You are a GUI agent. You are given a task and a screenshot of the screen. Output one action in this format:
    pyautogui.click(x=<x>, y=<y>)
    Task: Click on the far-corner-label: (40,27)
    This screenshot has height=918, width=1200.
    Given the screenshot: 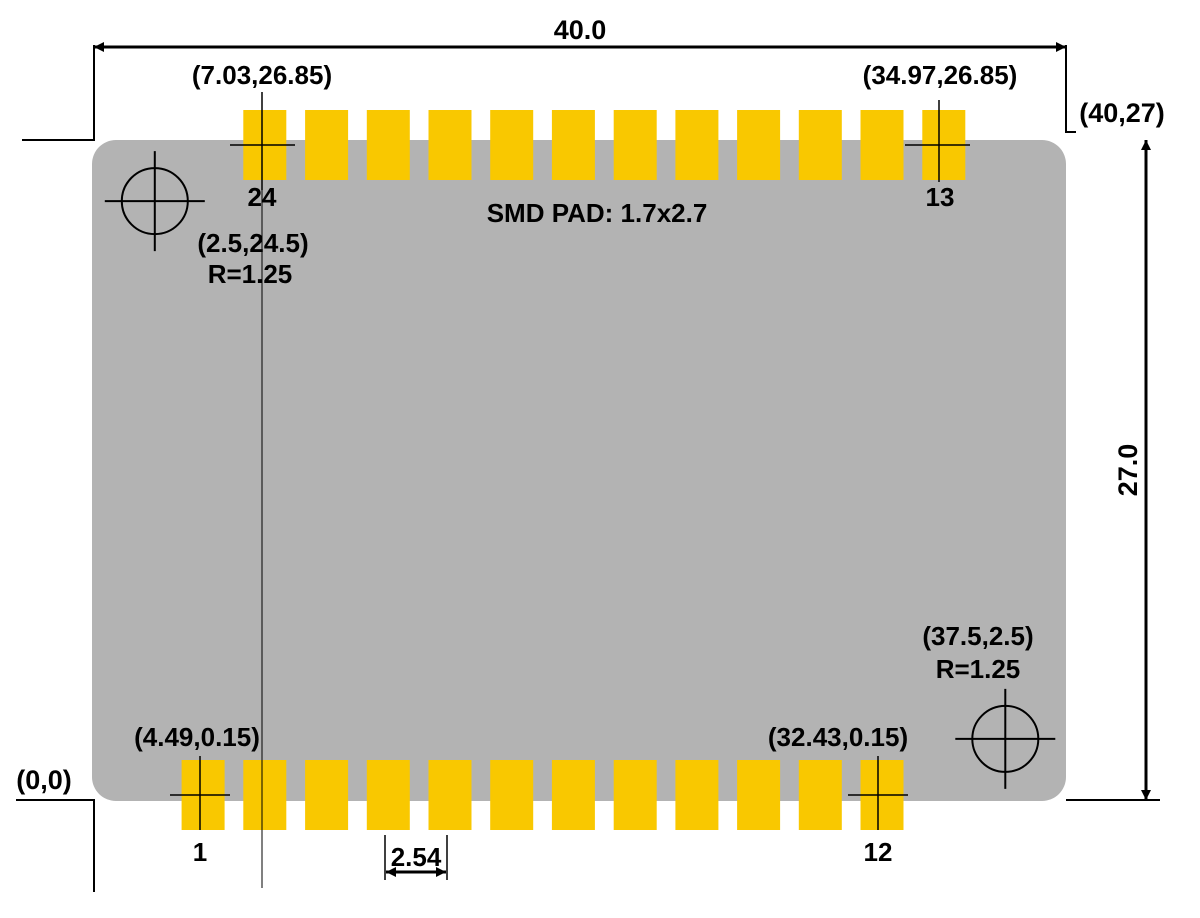 What is the action you would take?
    pyautogui.click(x=1122, y=113)
    